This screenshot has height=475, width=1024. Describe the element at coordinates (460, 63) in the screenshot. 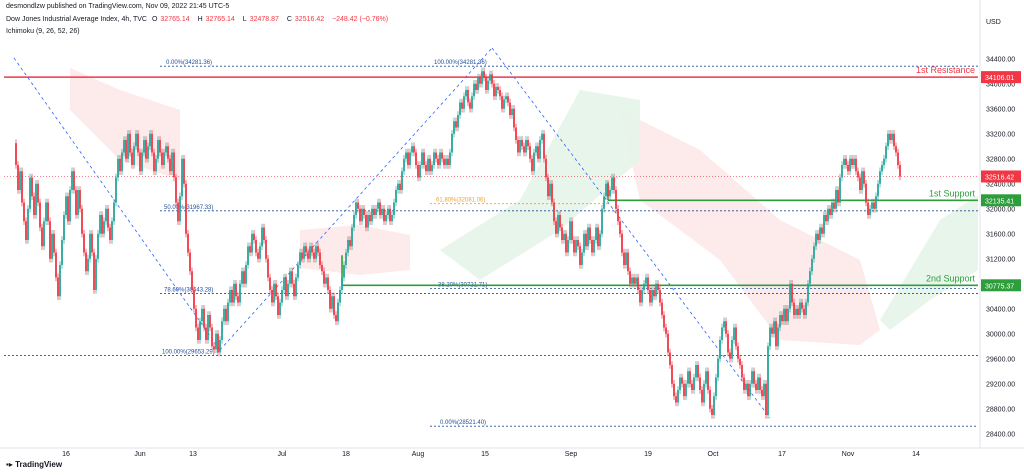

I see `fib-label: 100.00%(34281.36)` at that location.